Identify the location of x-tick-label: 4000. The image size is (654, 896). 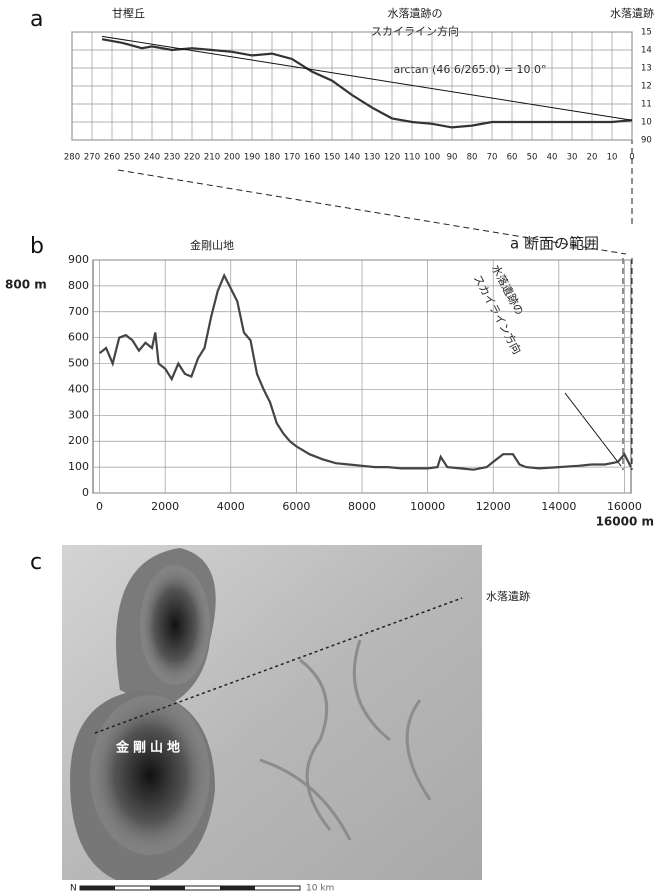
(231, 506).